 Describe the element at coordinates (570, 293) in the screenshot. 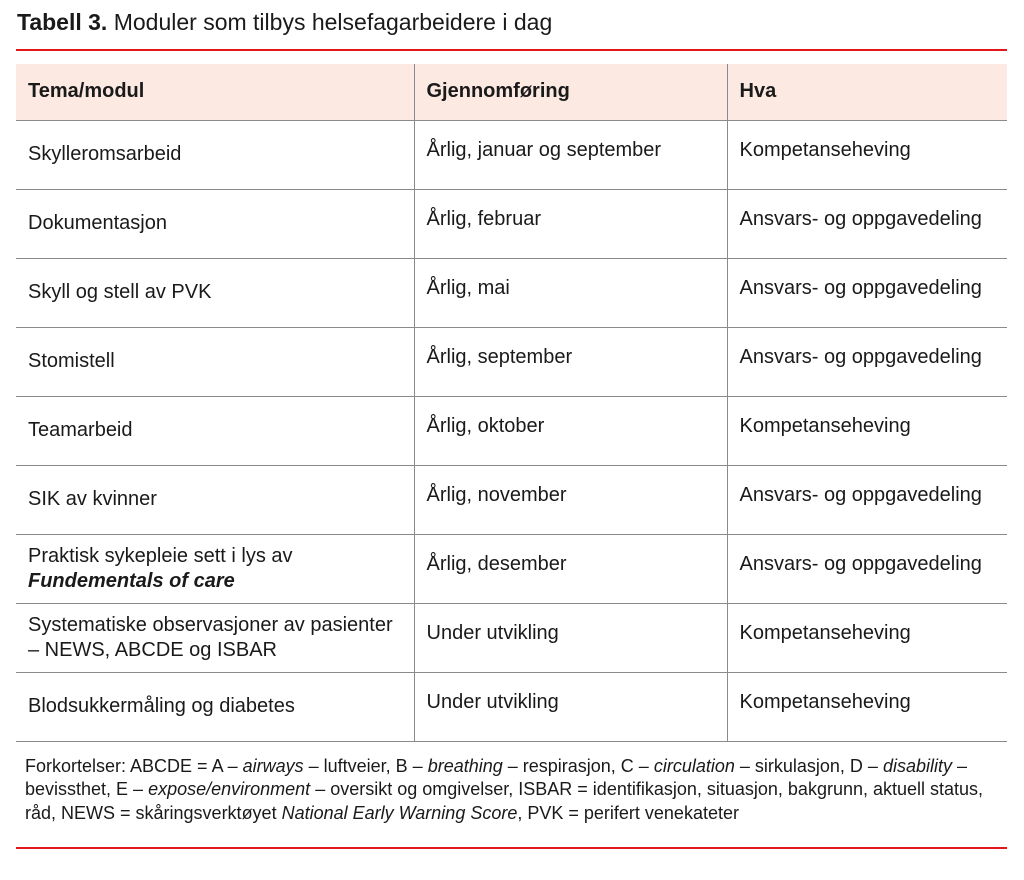

I see `cell-gjennomforing: Årlig, mai` at that location.